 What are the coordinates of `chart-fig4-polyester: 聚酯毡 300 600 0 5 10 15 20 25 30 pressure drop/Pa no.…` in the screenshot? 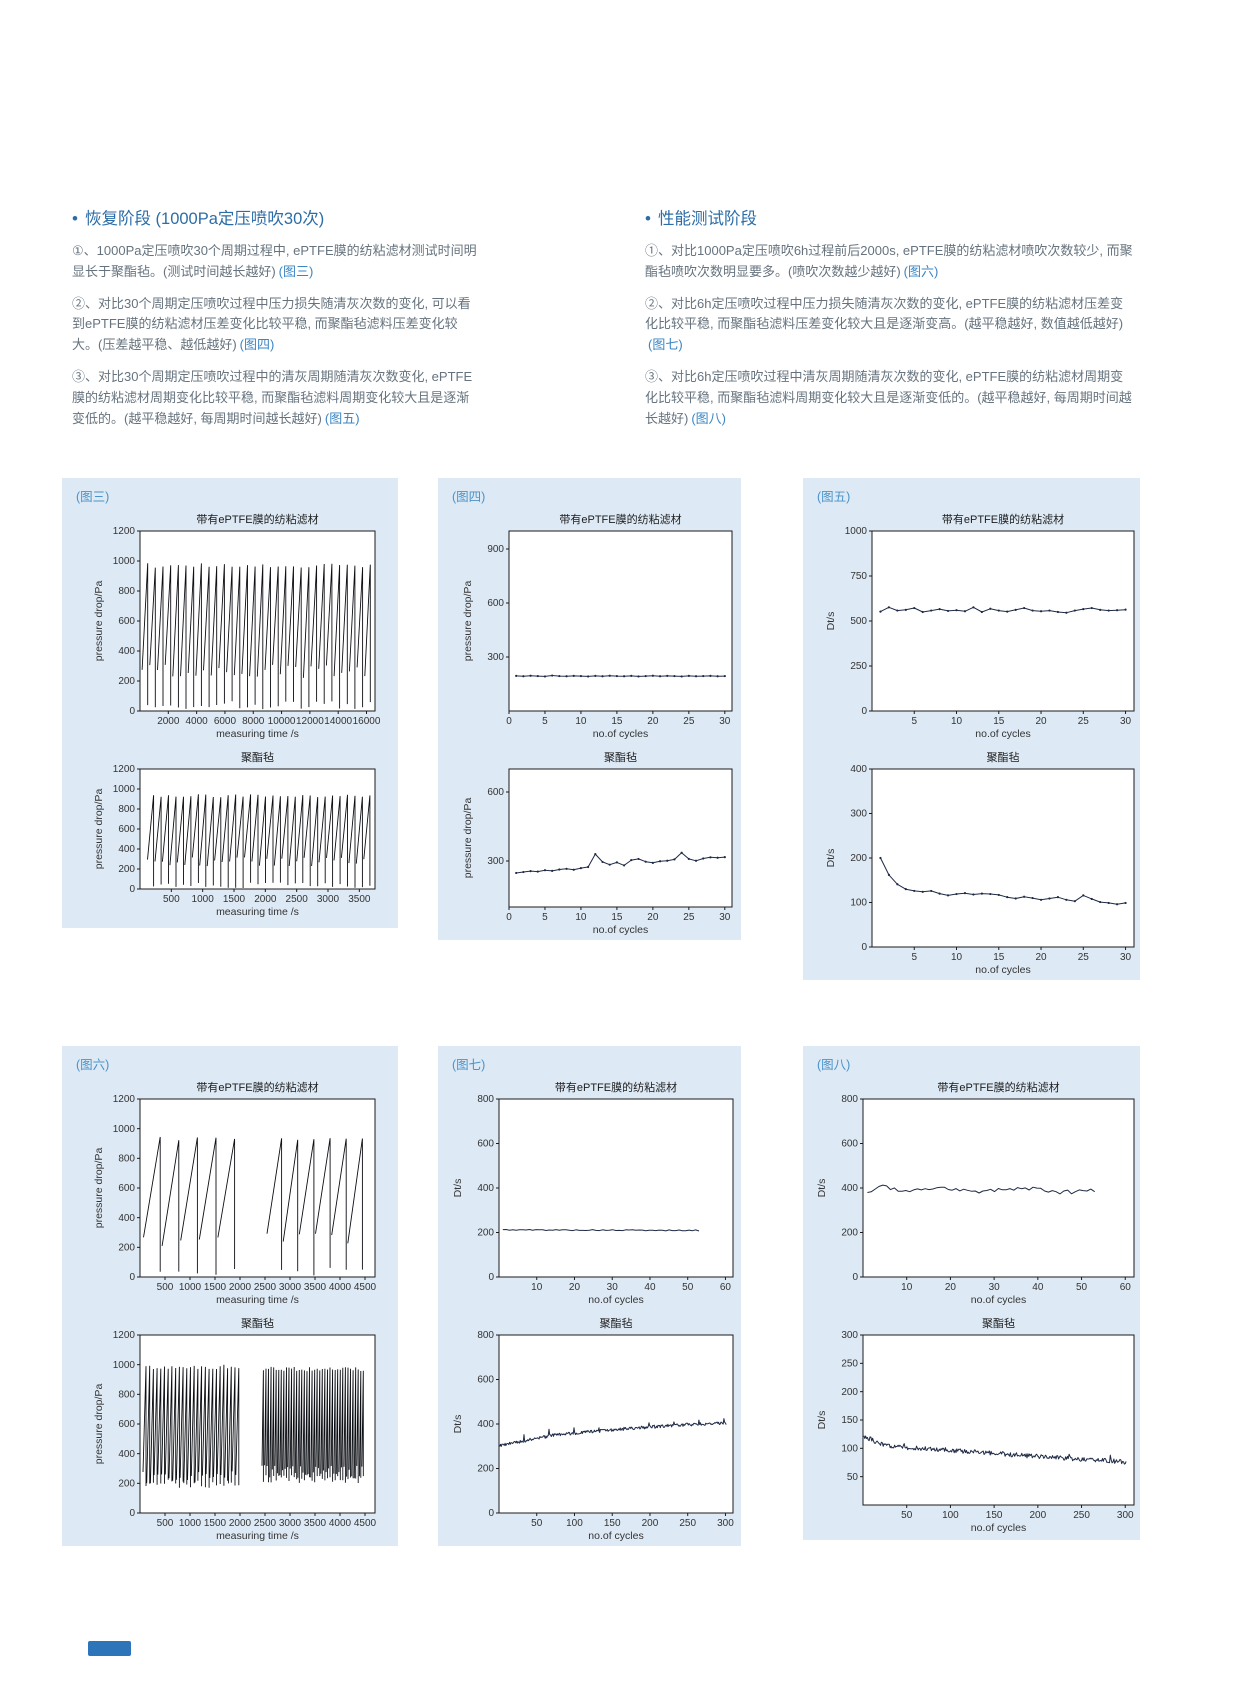 It's located at (589, 845).